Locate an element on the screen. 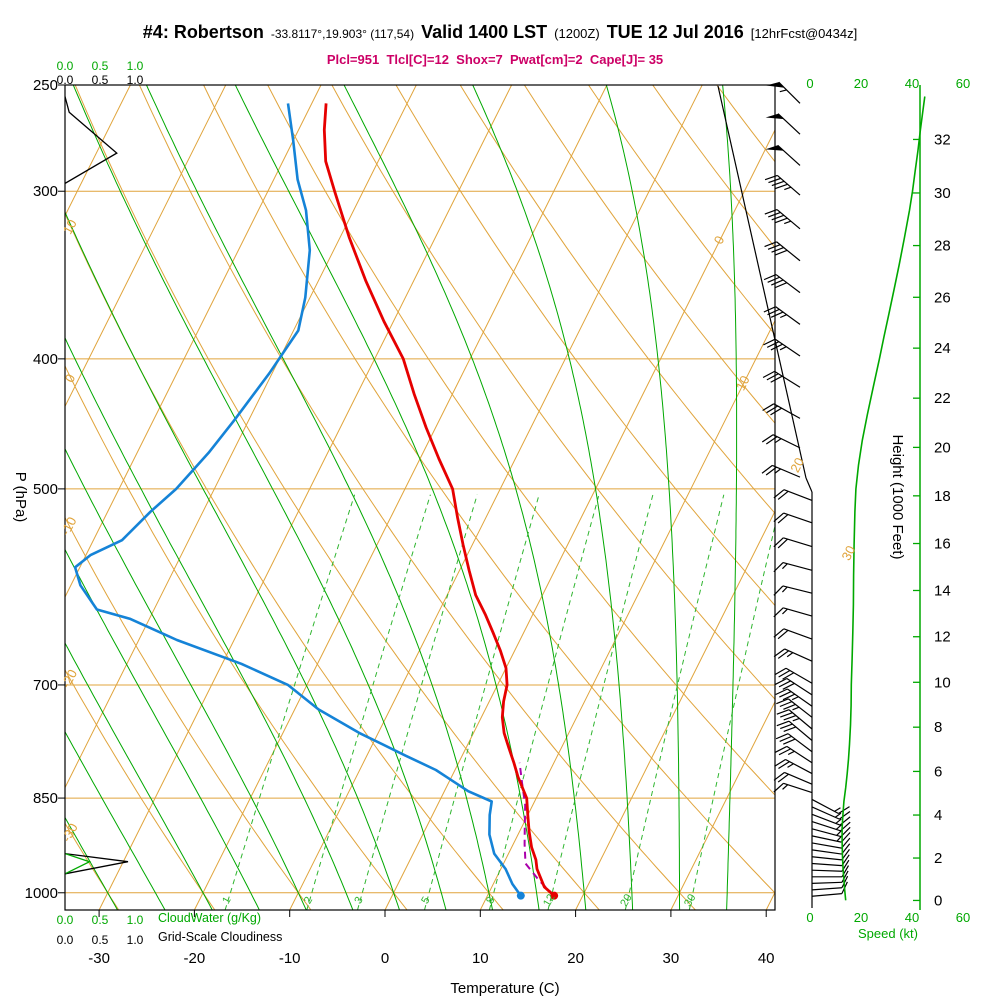 Image resolution: width=1000 pixels, height=1000 pixels. isotherm-label: 10 is located at coordinates (743, 383).